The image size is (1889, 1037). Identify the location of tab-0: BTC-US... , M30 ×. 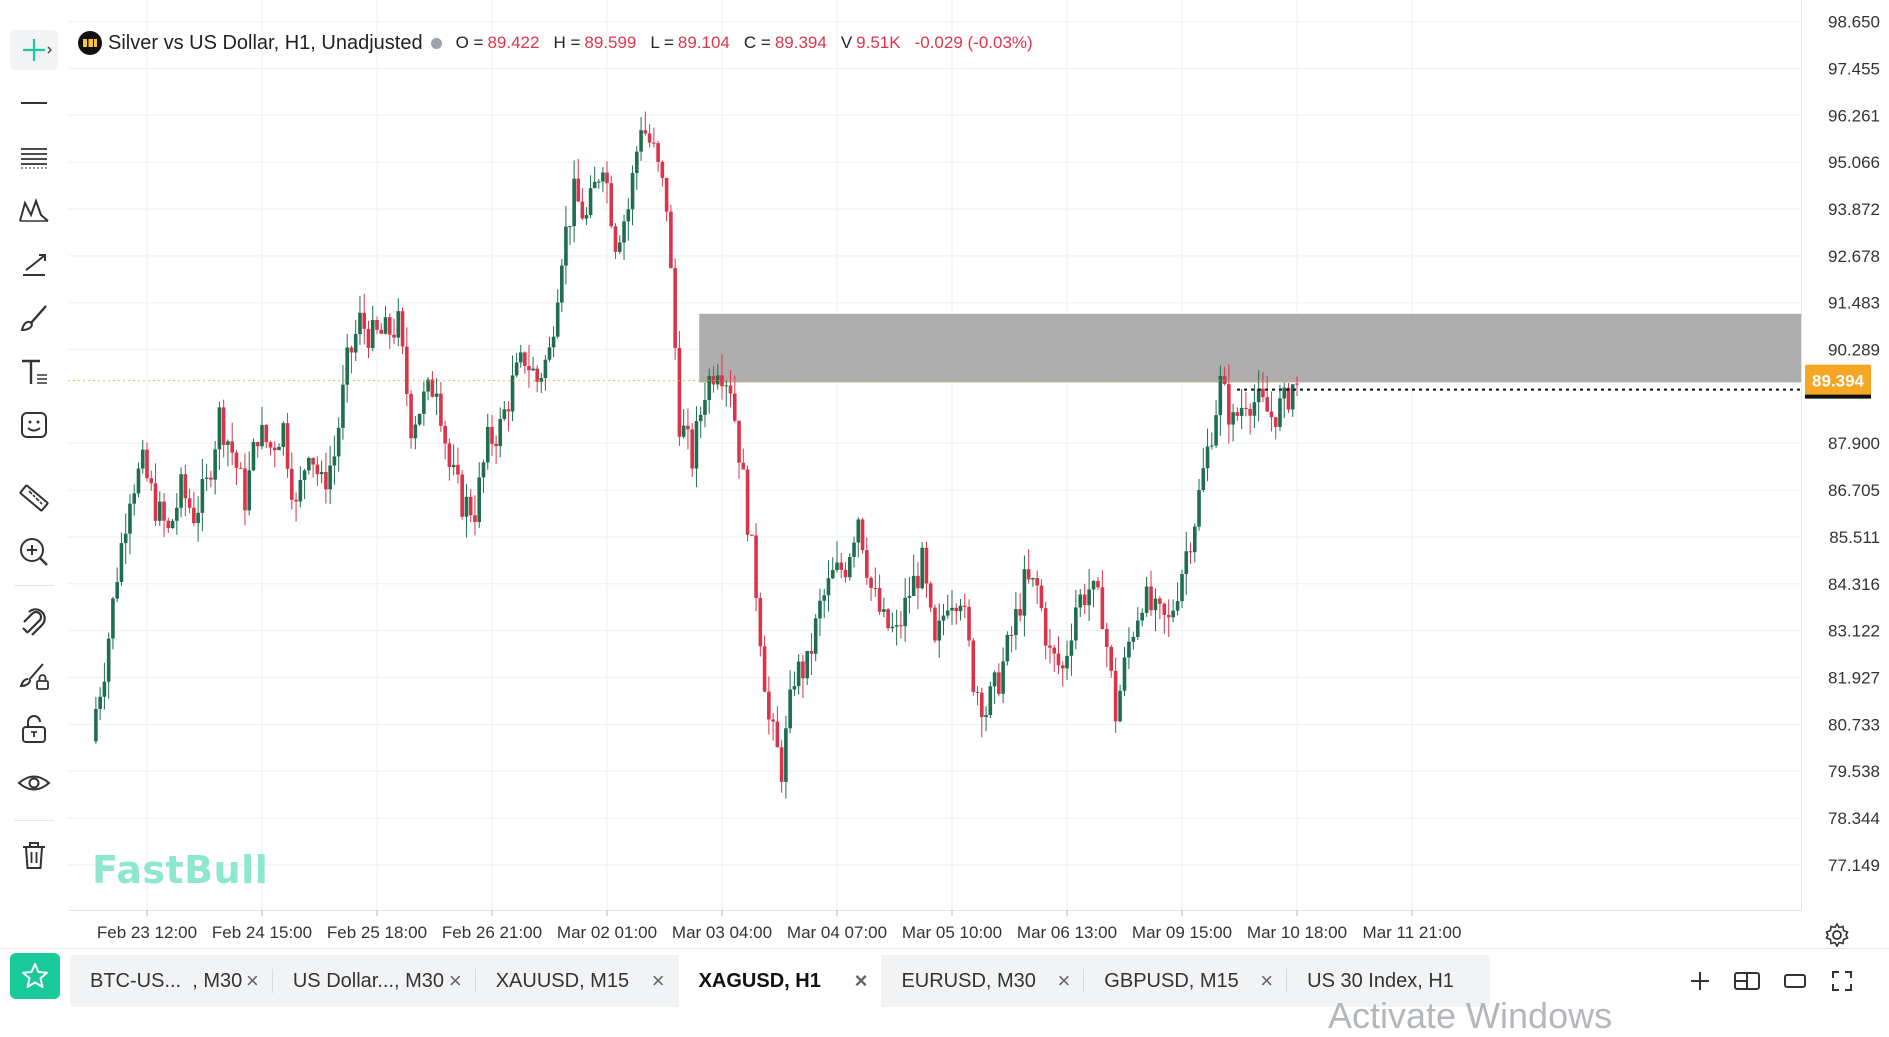
(171, 981).